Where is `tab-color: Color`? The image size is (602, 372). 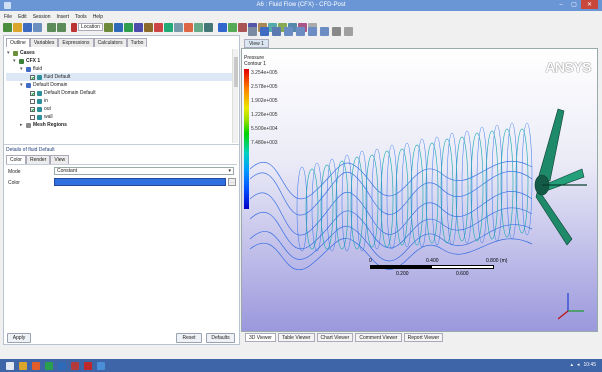
tab-color: Color is located at coordinates (16, 159).